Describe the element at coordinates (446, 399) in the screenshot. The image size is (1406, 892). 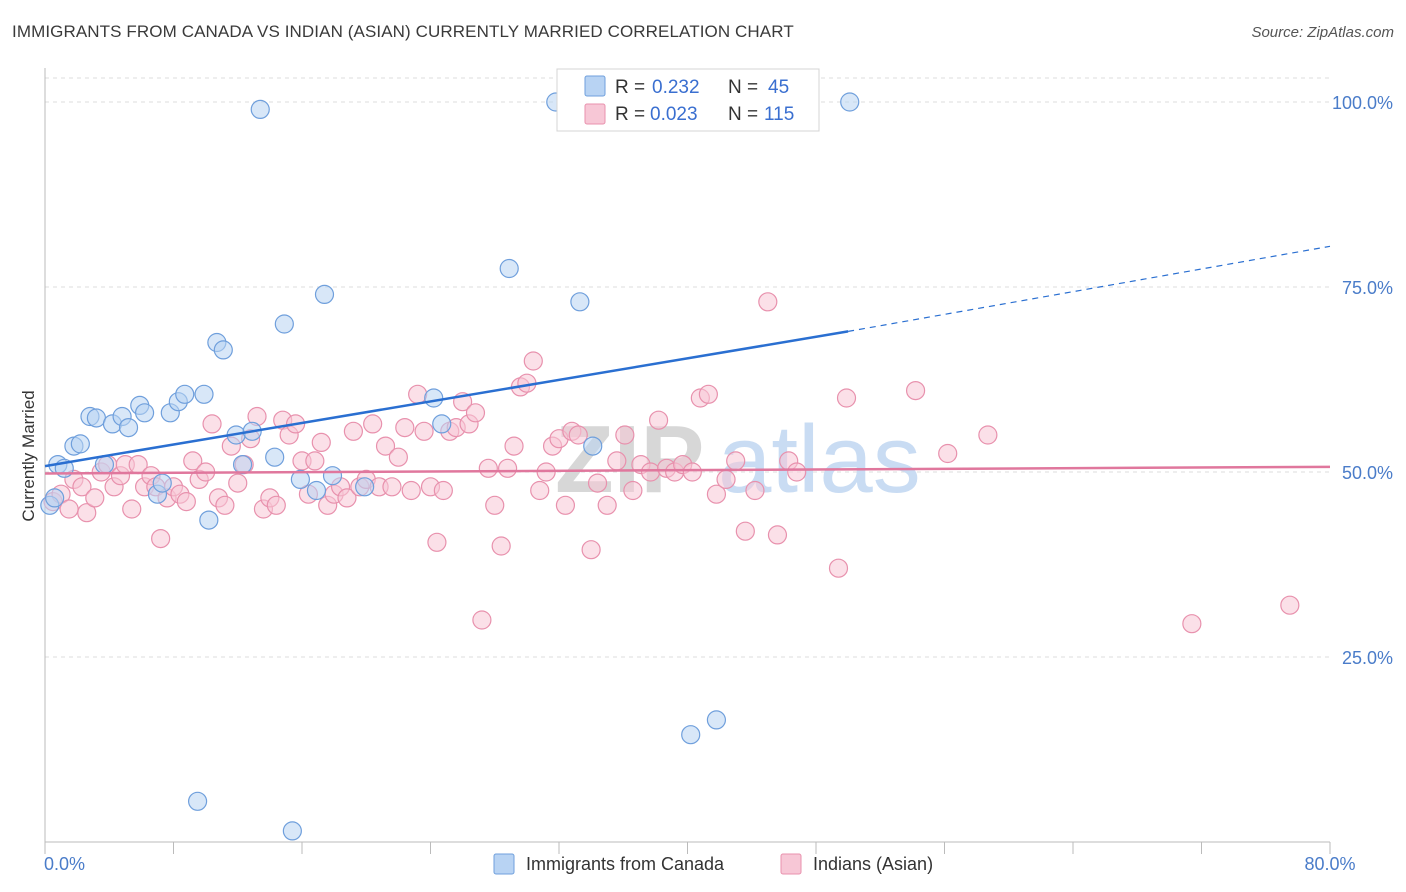
I see `trend-line-canada` at that location.